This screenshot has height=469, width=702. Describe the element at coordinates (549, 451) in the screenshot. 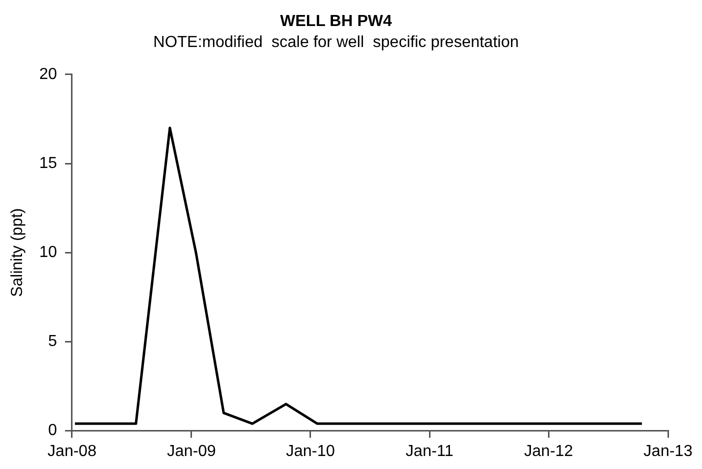

I see `x-tick-label: Jan-12` at that location.